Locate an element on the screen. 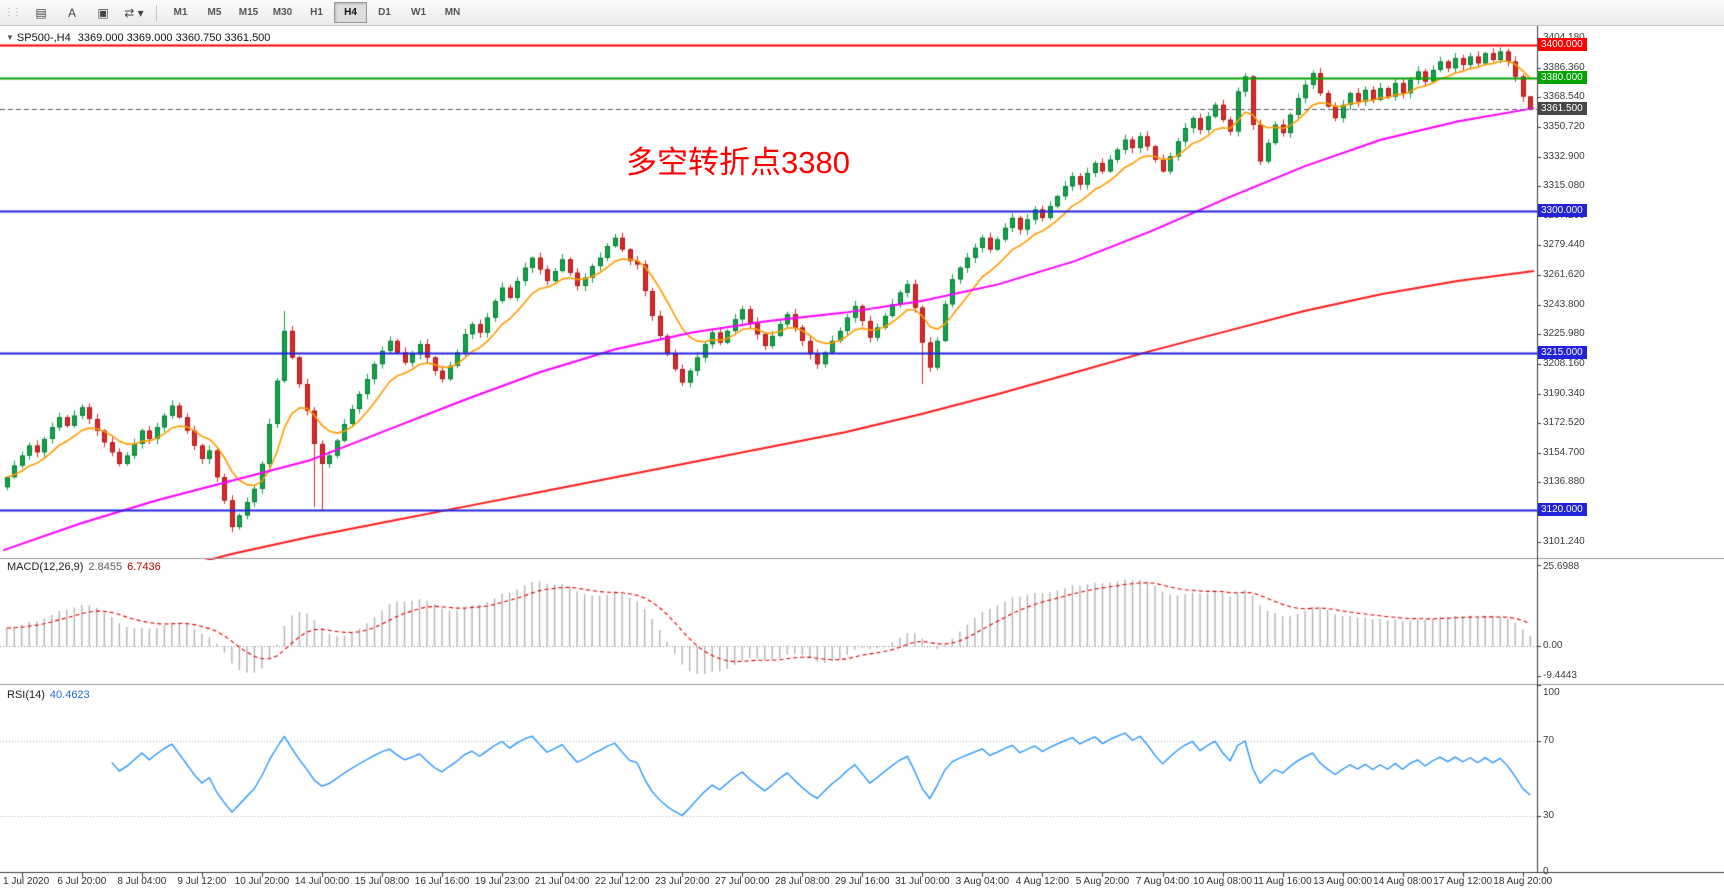 The width and height of the screenshot is (1724, 892). rsi-indicator-label: RSI(14) 40.4623 is located at coordinates (51, 695).